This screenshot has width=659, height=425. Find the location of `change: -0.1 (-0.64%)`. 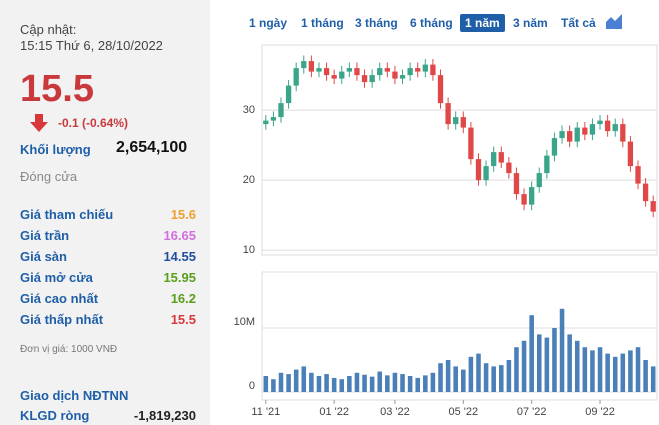

change: -0.1 (-0.64%) is located at coordinates (93, 123).